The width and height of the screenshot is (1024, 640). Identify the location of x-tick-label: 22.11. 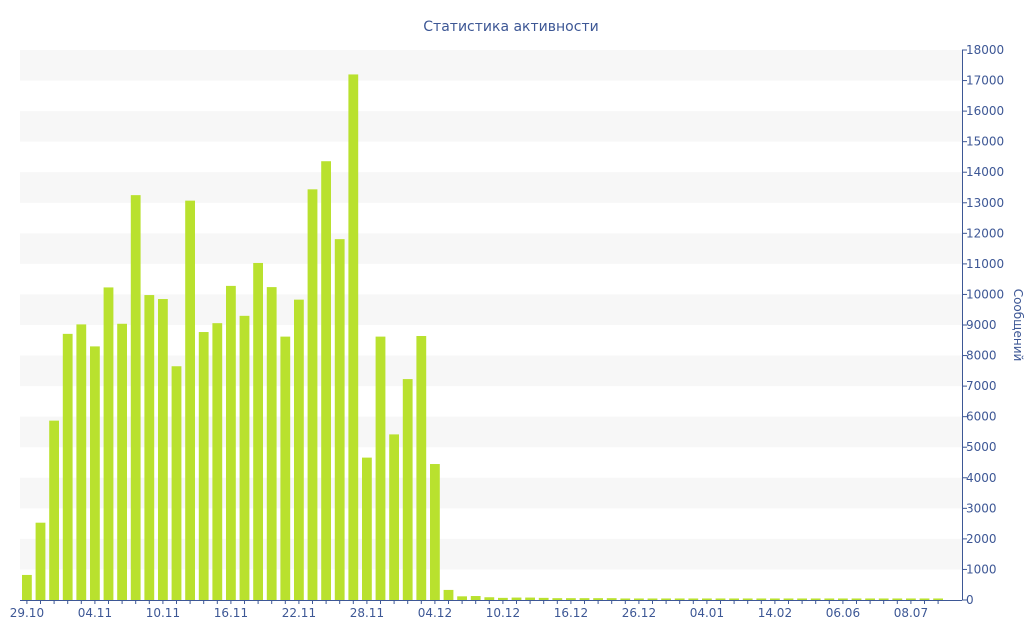
(299, 613).